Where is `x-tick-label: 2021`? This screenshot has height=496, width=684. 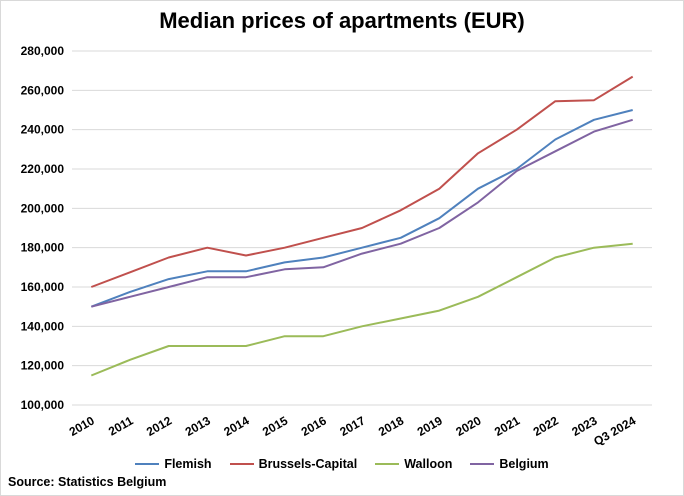
x-tick-label: 2021 is located at coordinates (507, 426).